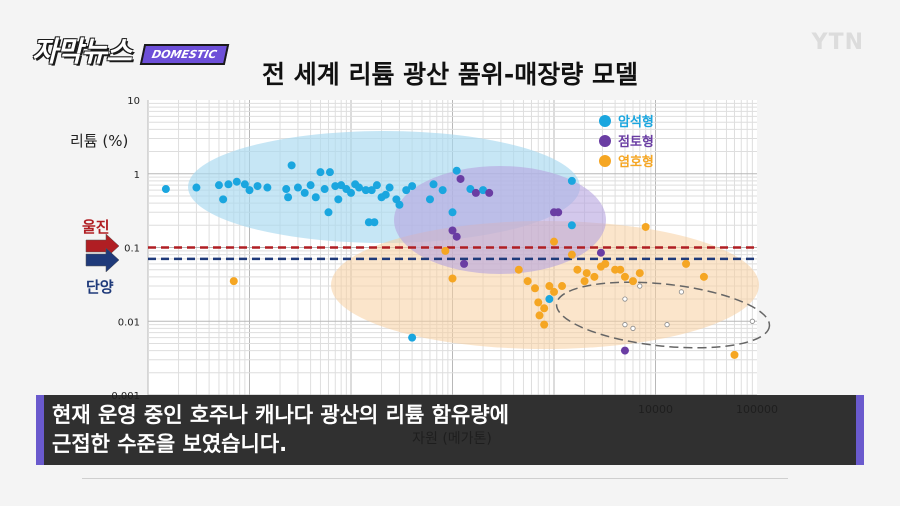 This screenshot has height=506, width=900. I want to click on caption-accent-right, so click(860, 430).